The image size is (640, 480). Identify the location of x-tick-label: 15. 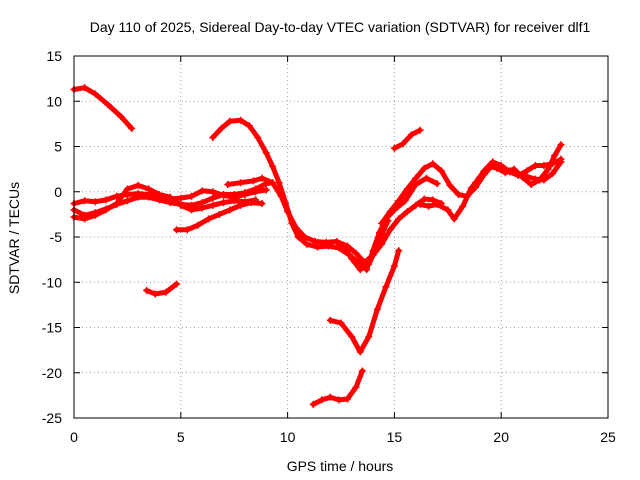
(395, 437).